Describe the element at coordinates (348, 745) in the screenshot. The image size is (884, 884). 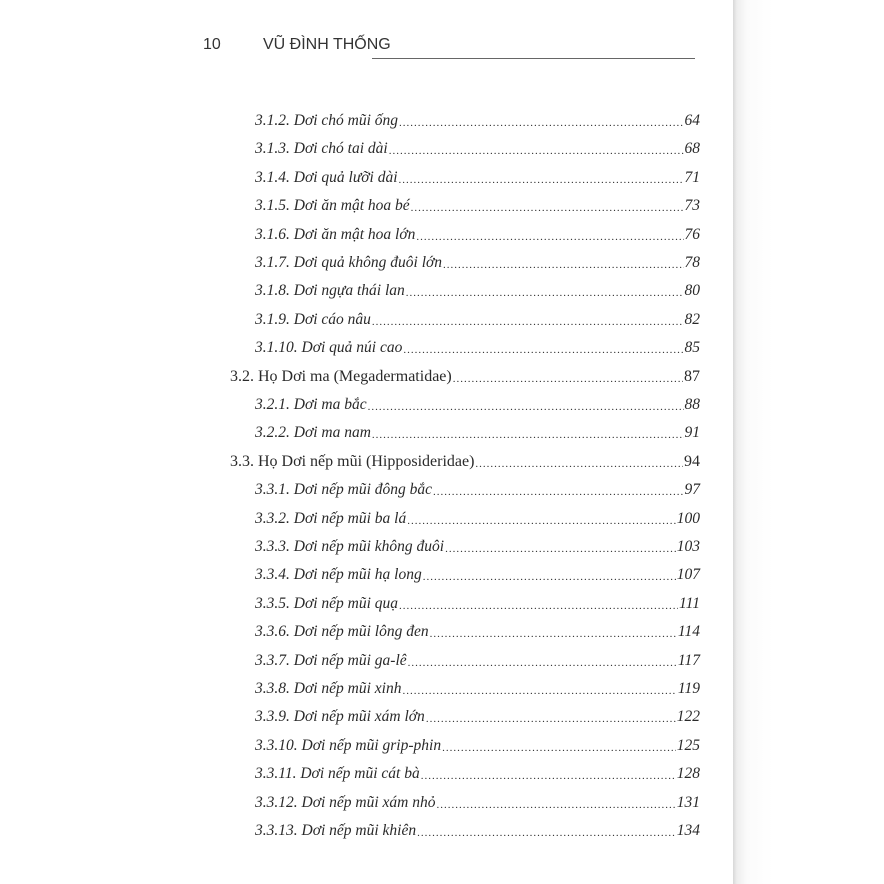
I see `toc-entry-label: 3.3.10. Dơi nếp mũi grip-phin` at that location.